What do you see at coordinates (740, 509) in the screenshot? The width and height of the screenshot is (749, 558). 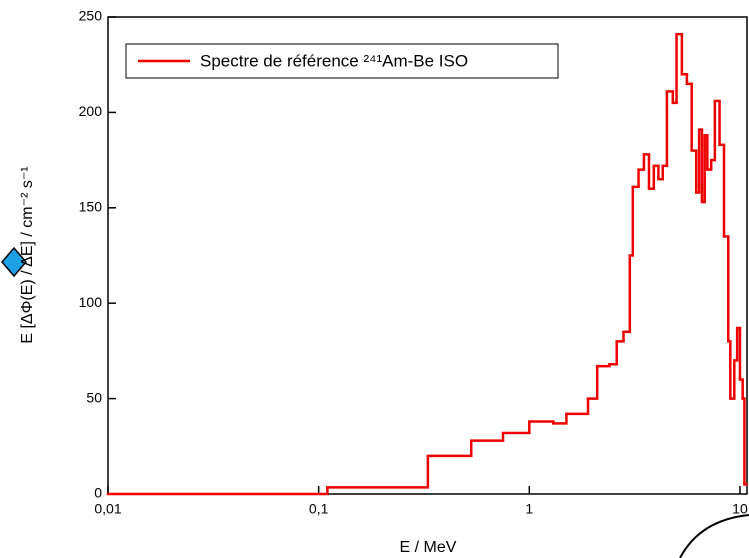 I see `x-tick-label: 10` at bounding box center [740, 509].